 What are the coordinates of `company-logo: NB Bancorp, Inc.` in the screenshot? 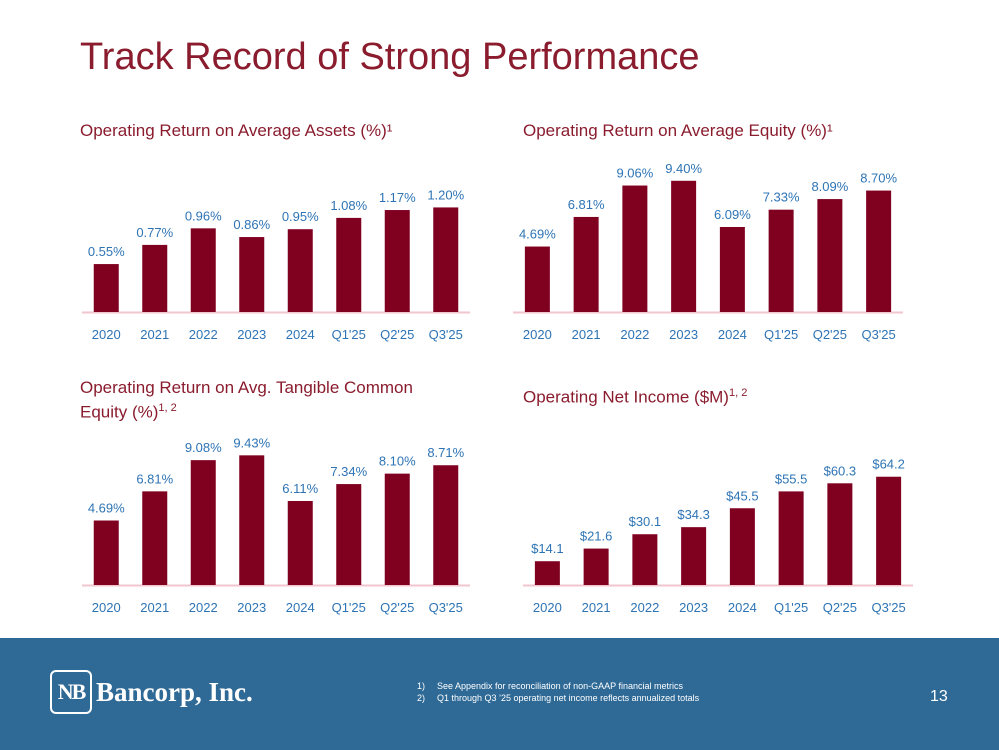 It's located at (151, 692).